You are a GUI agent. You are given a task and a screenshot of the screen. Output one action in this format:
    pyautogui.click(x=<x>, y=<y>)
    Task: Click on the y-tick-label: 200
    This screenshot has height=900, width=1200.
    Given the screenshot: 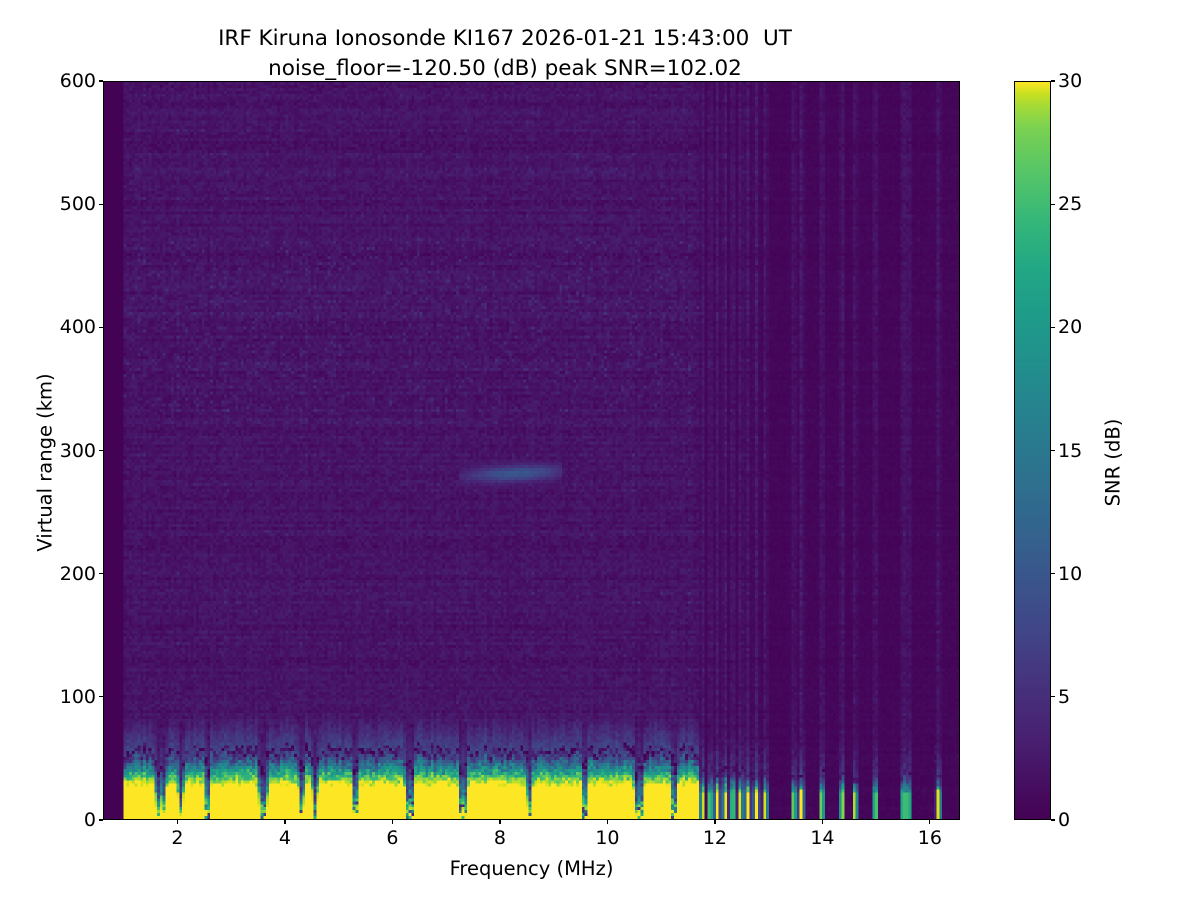 What is the action you would take?
    pyautogui.click(x=77, y=573)
    